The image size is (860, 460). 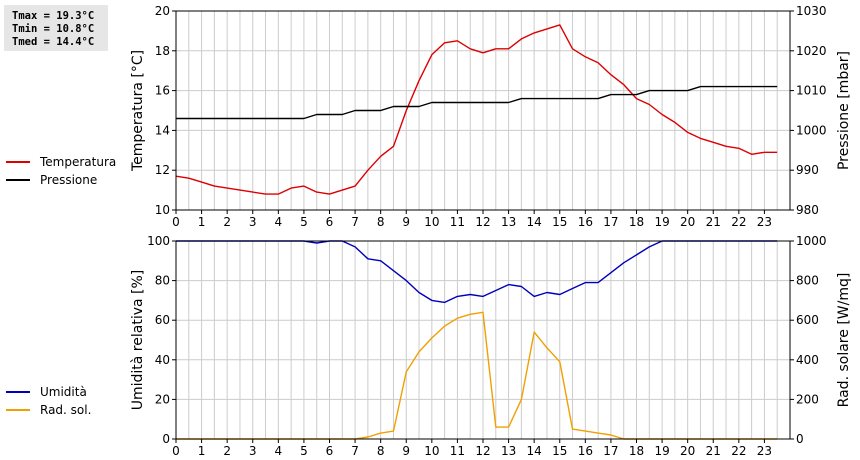 What do you see at coordinates (800, 439) in the screenshot?
I see `y-right-tick-label: 0` at bounding box center [800, 439].